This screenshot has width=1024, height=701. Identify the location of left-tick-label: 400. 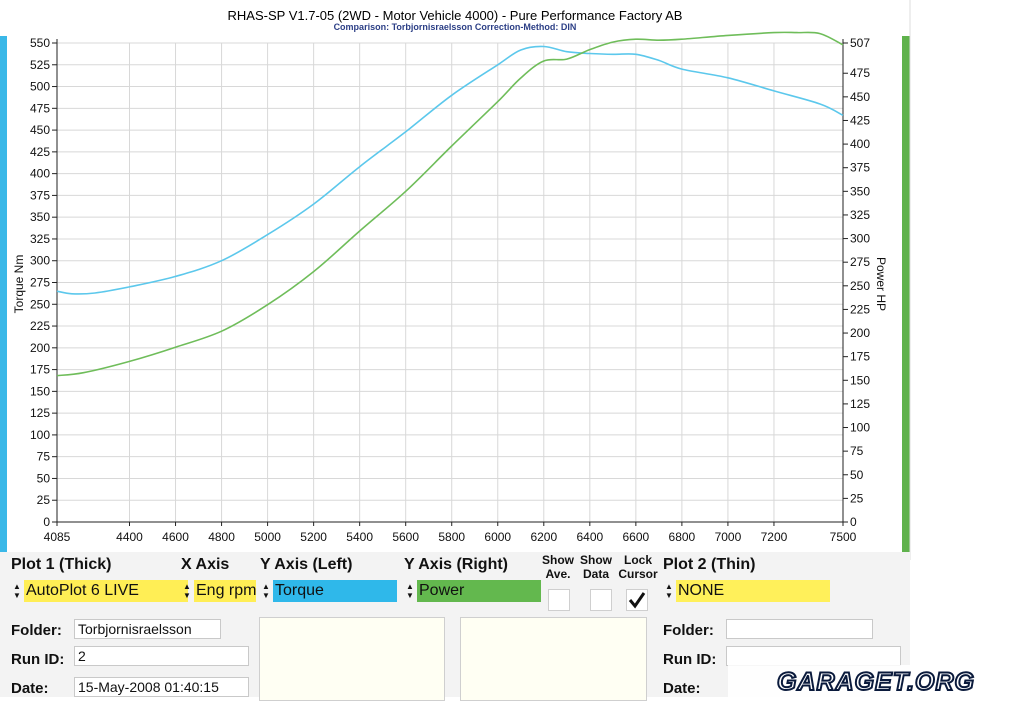
(40, 174).